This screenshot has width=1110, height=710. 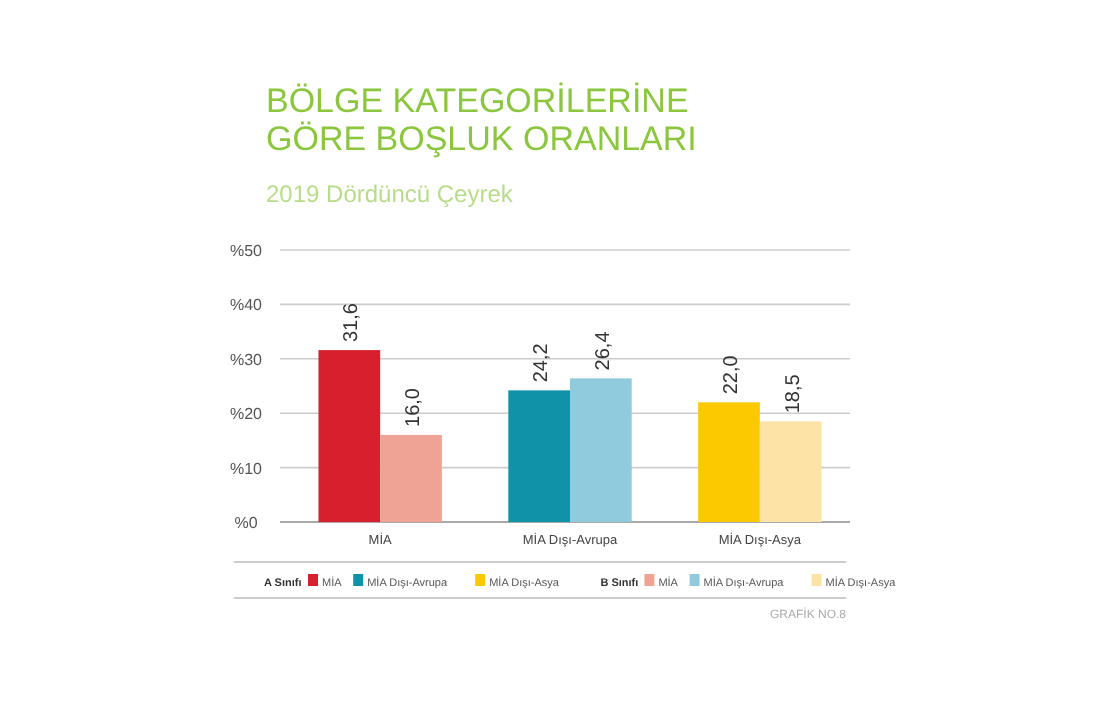 What do you see at coordinates (481, 120) in the screenshot?
I see `chart-title: BÖLGE KATEGORİLERİNE GÖRE BOŞLUK ORANLARI` at bounding box center [481, 120].